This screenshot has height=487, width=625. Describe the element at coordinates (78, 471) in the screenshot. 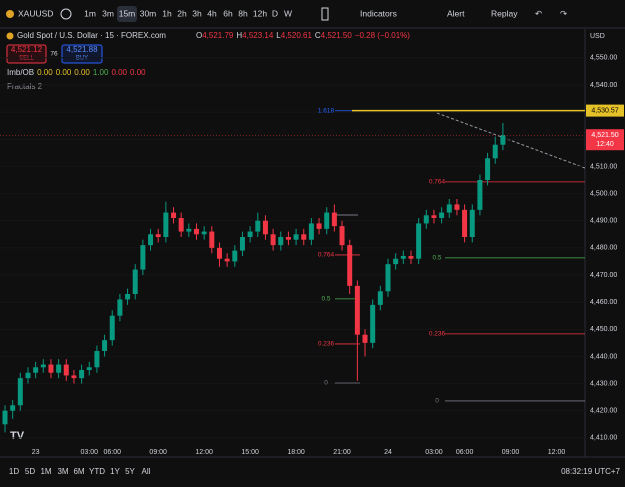

I see `range-button: 6M` at that location.